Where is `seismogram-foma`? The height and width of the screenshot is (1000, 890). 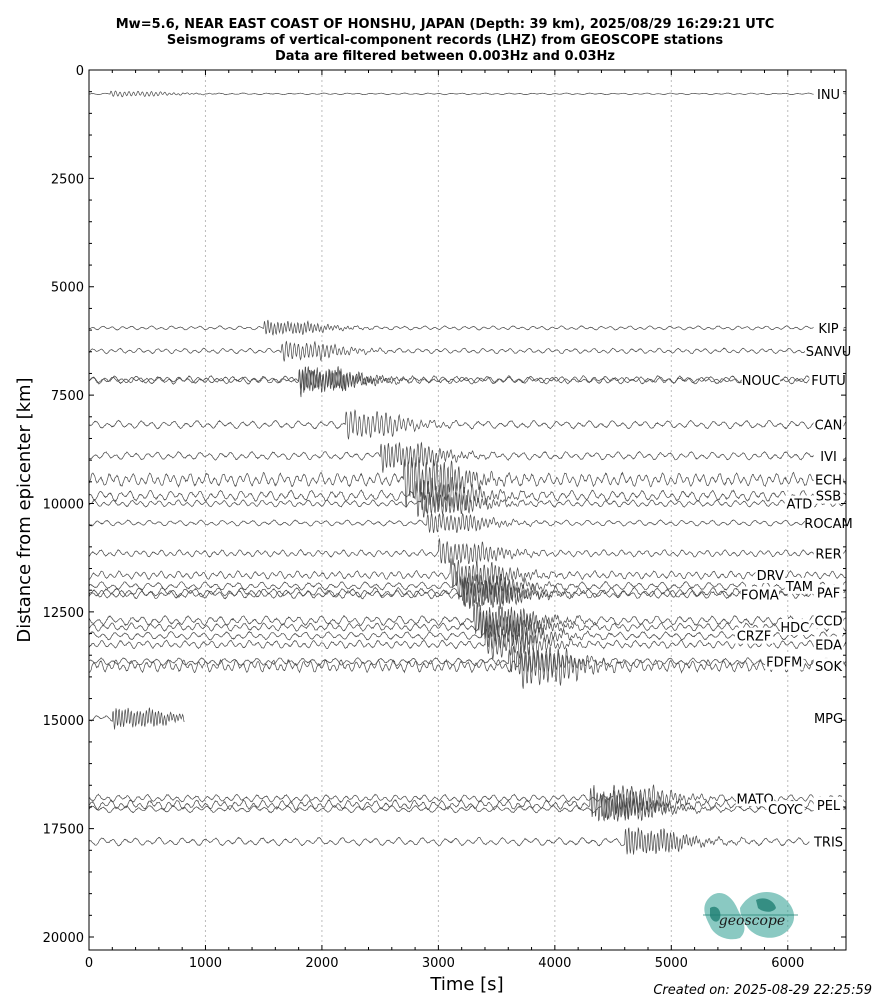
seismogram-foma is located at coordinates (467, 593).